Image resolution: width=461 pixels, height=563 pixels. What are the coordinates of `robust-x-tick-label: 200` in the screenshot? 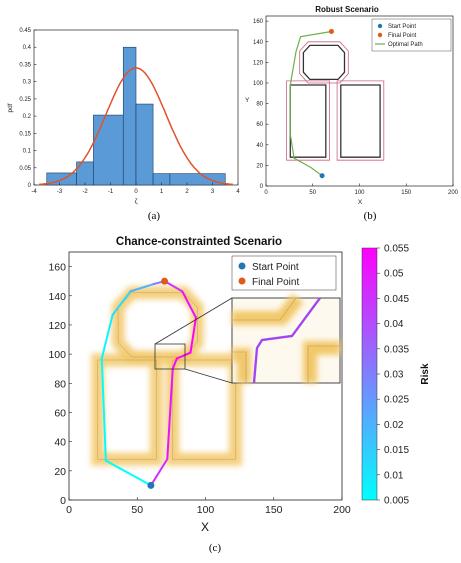 It's located at (453, 193).